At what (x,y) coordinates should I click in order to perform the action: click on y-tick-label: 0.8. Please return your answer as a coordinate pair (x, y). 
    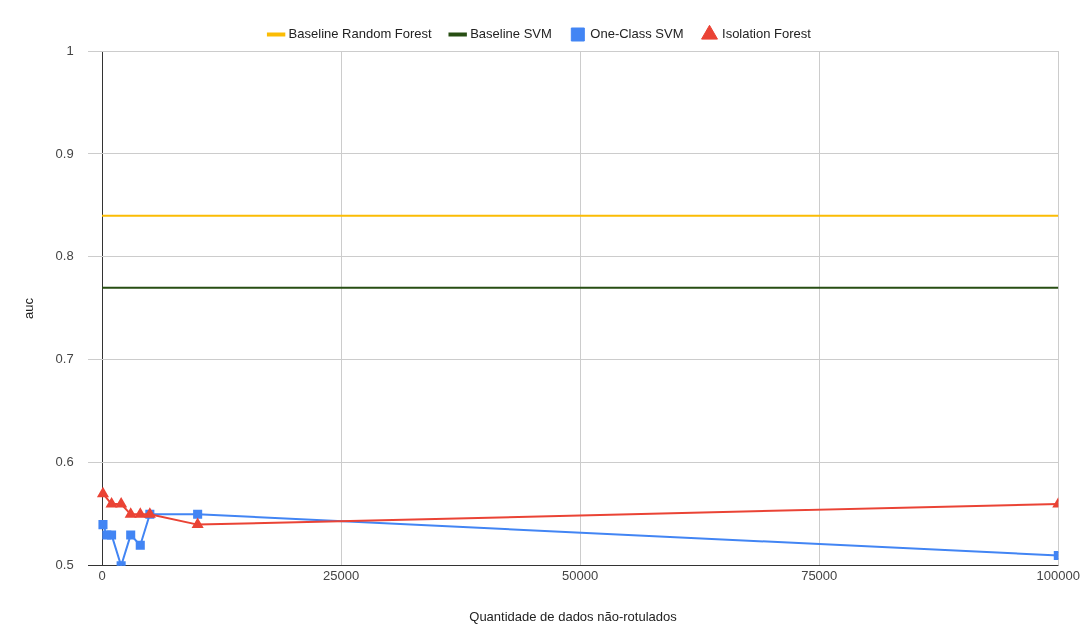
    Looking at the image, I should click on (64, 256).